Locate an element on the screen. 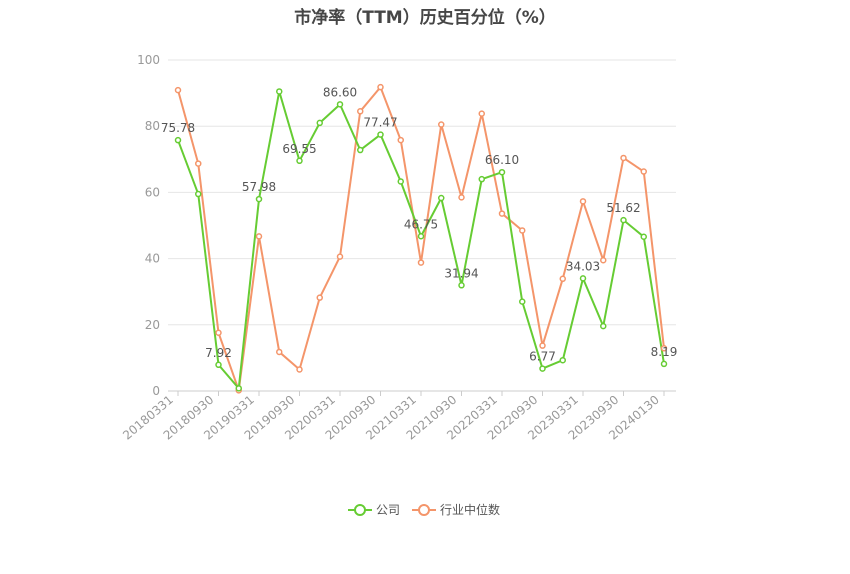  legend: 公司 行业中位数 is located at coordinates (424, 509).